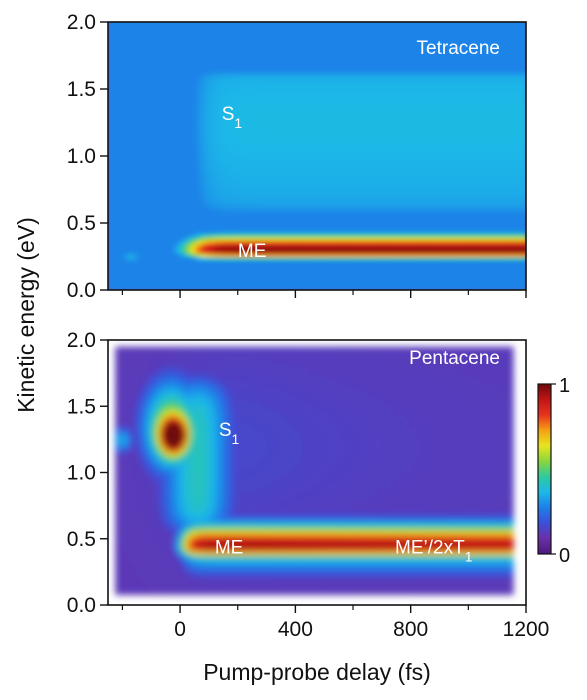 This screenshot has height=700, width=587. What do you see at coordinates (26, 315) in the screenshot?
I see `y-axis-title: Kinetic energy (eV)` at bounding box center [26, 315].